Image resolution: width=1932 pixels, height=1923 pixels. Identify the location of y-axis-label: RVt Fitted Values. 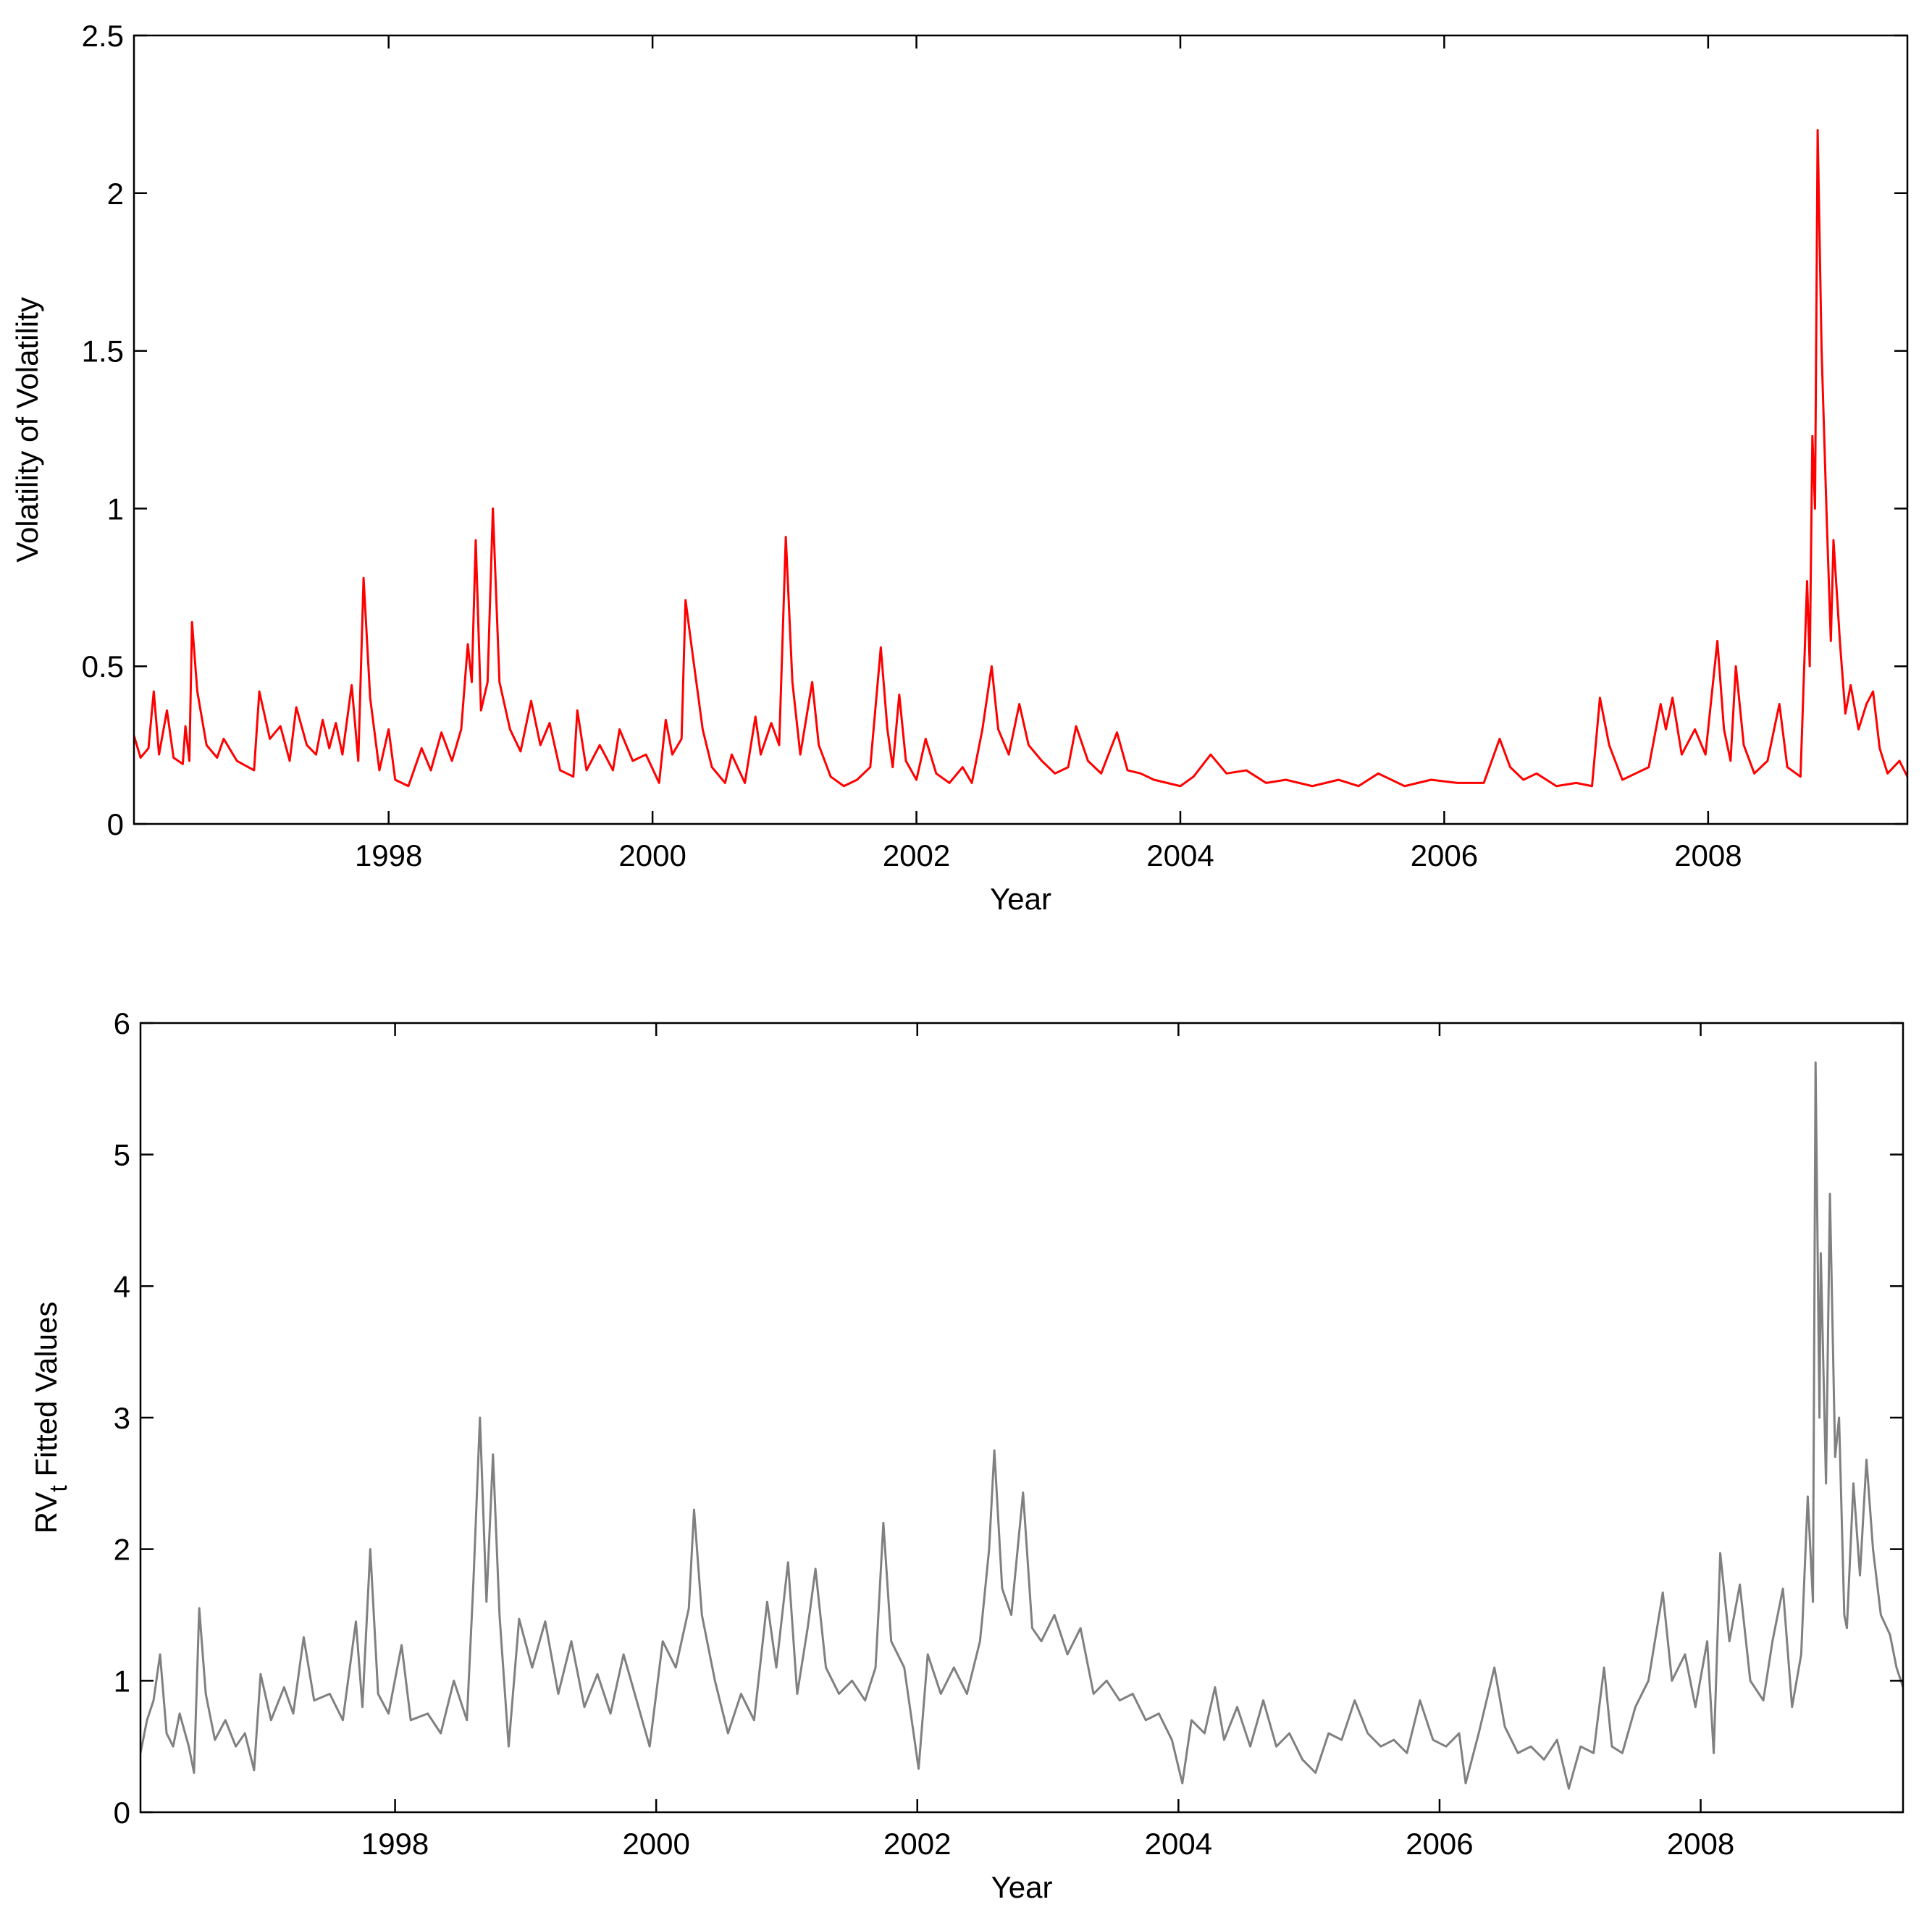
(50, 1418).